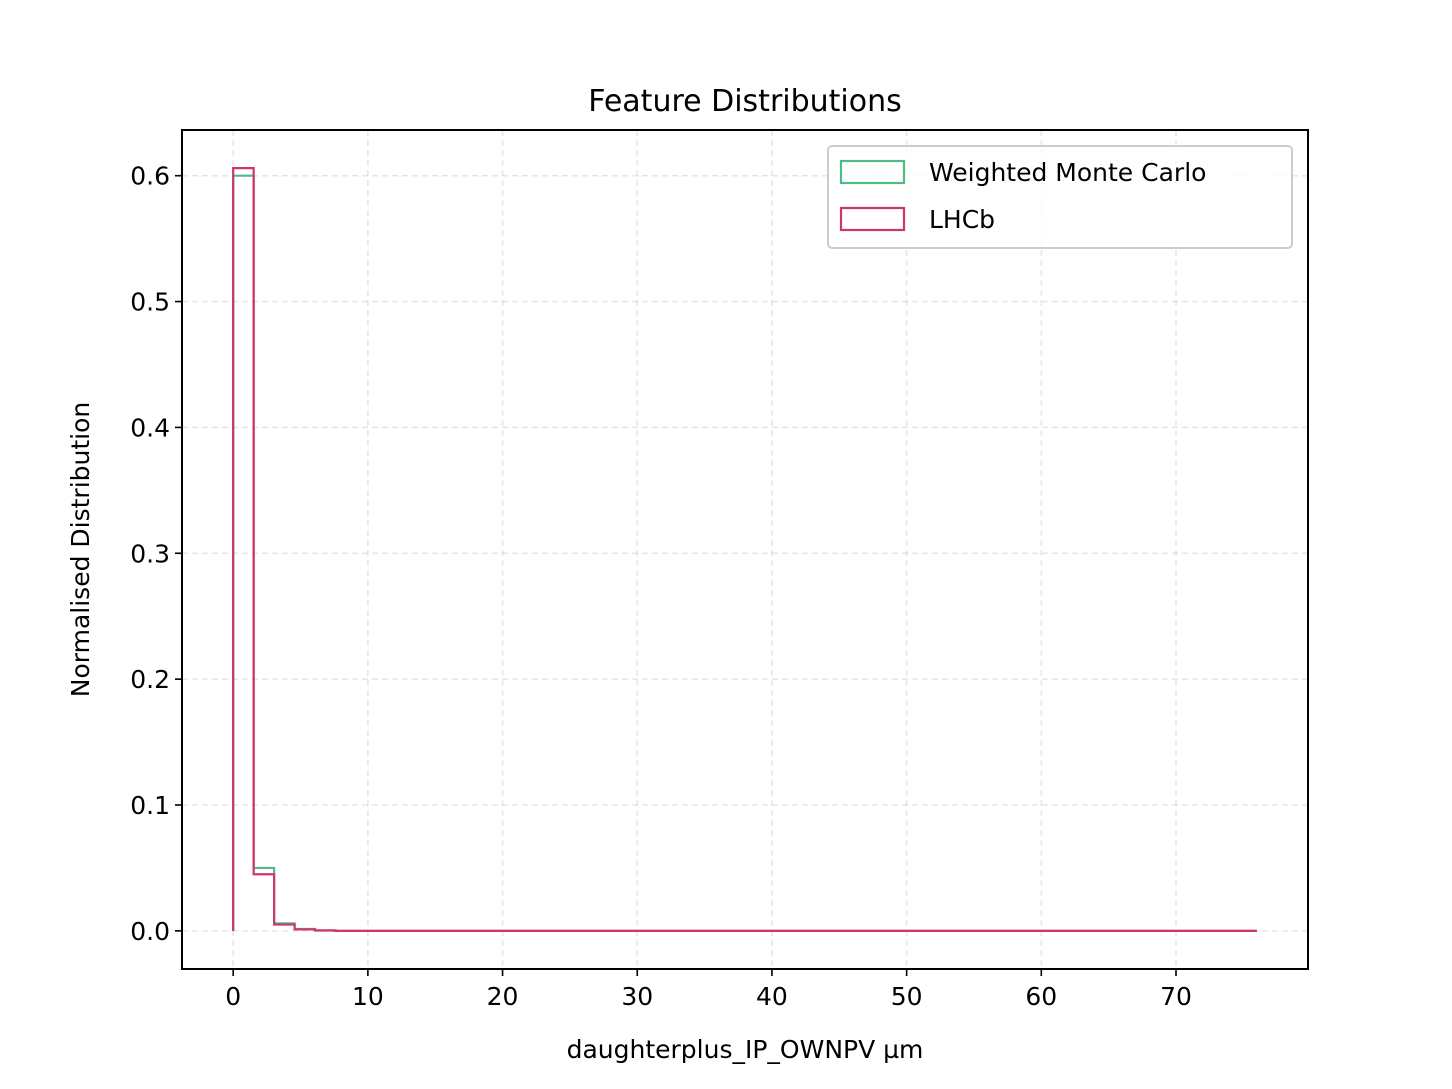 This screenshot has width=1452, height=1089. Describe the element at coordinates (772, 996) in the screenshot. I see `x-tick-label: 40` at that location.